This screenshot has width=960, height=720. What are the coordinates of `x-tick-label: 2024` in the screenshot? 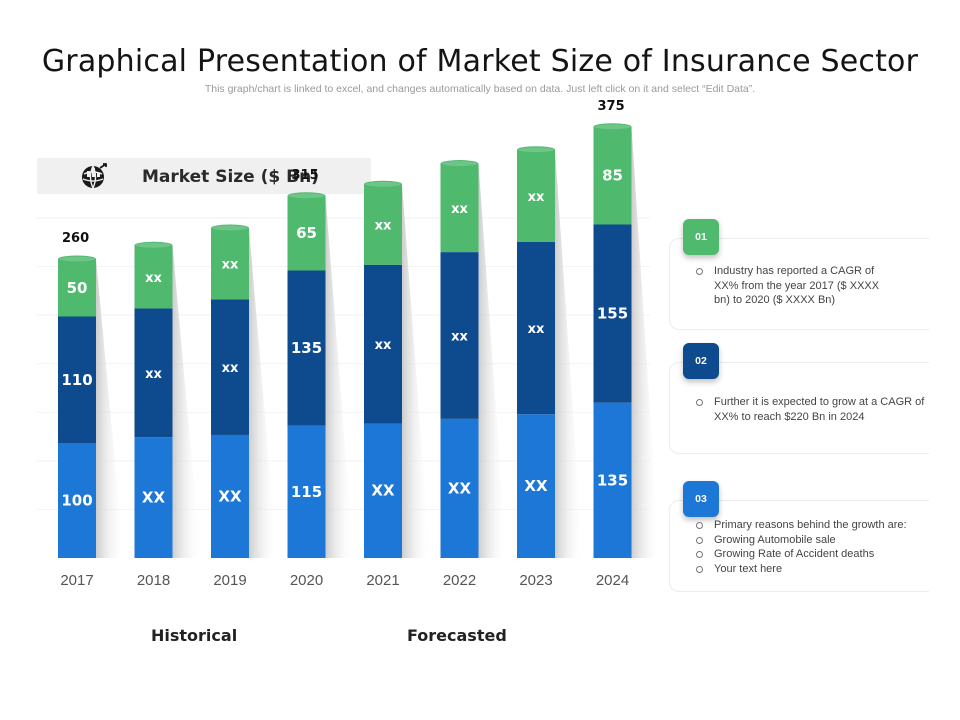 It's located at (612, 580).